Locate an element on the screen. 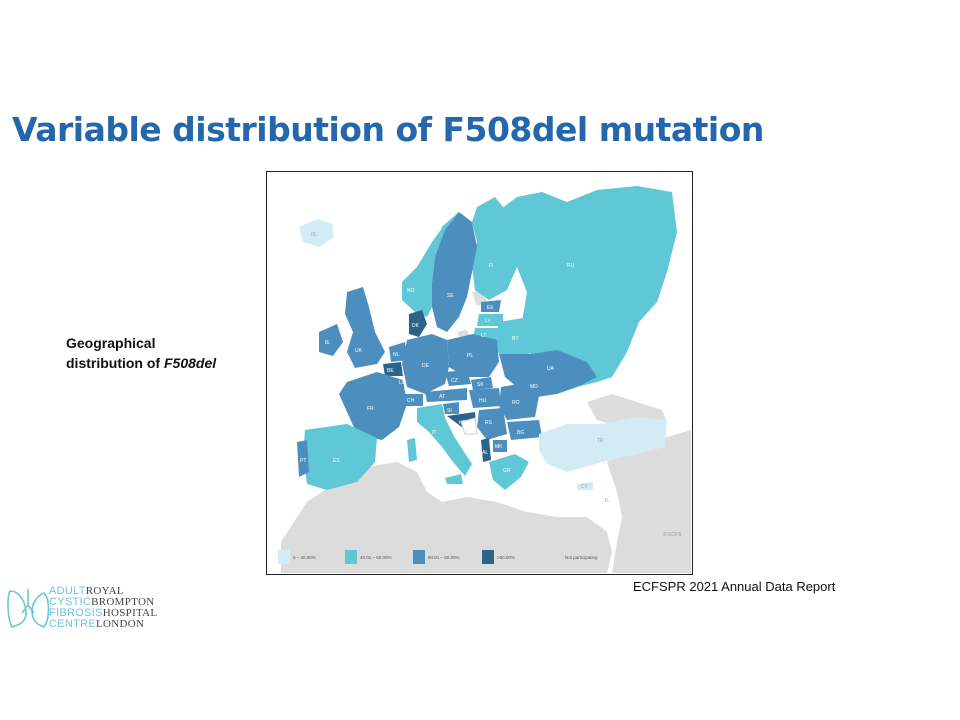  iceland is located at coordinates (316, 233).